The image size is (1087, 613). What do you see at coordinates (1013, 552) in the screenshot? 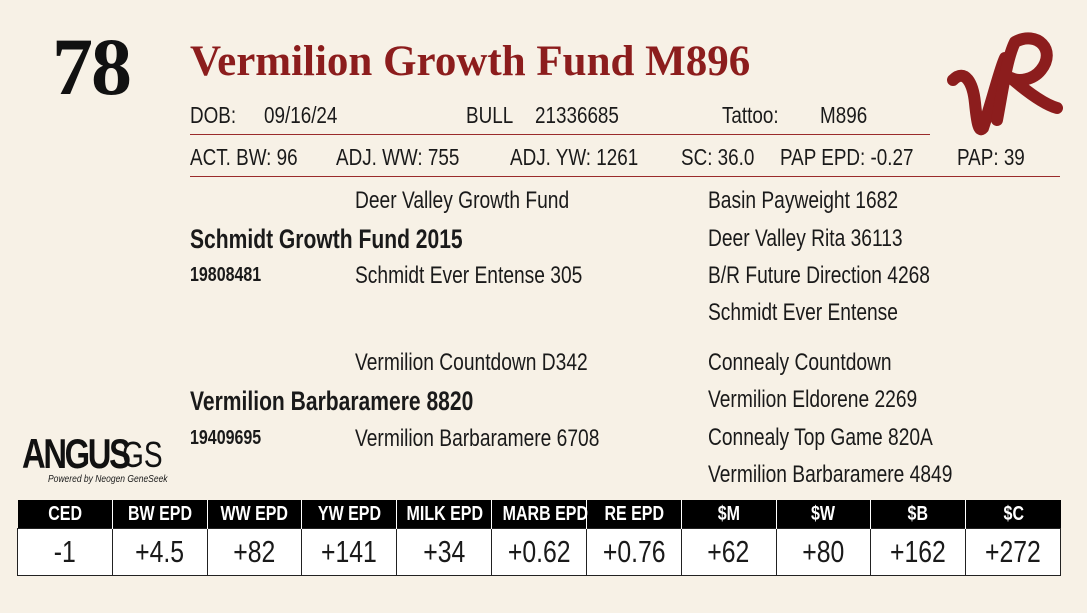
I see `epd-value-c-index: +272` at bounding box center [1013, 552].